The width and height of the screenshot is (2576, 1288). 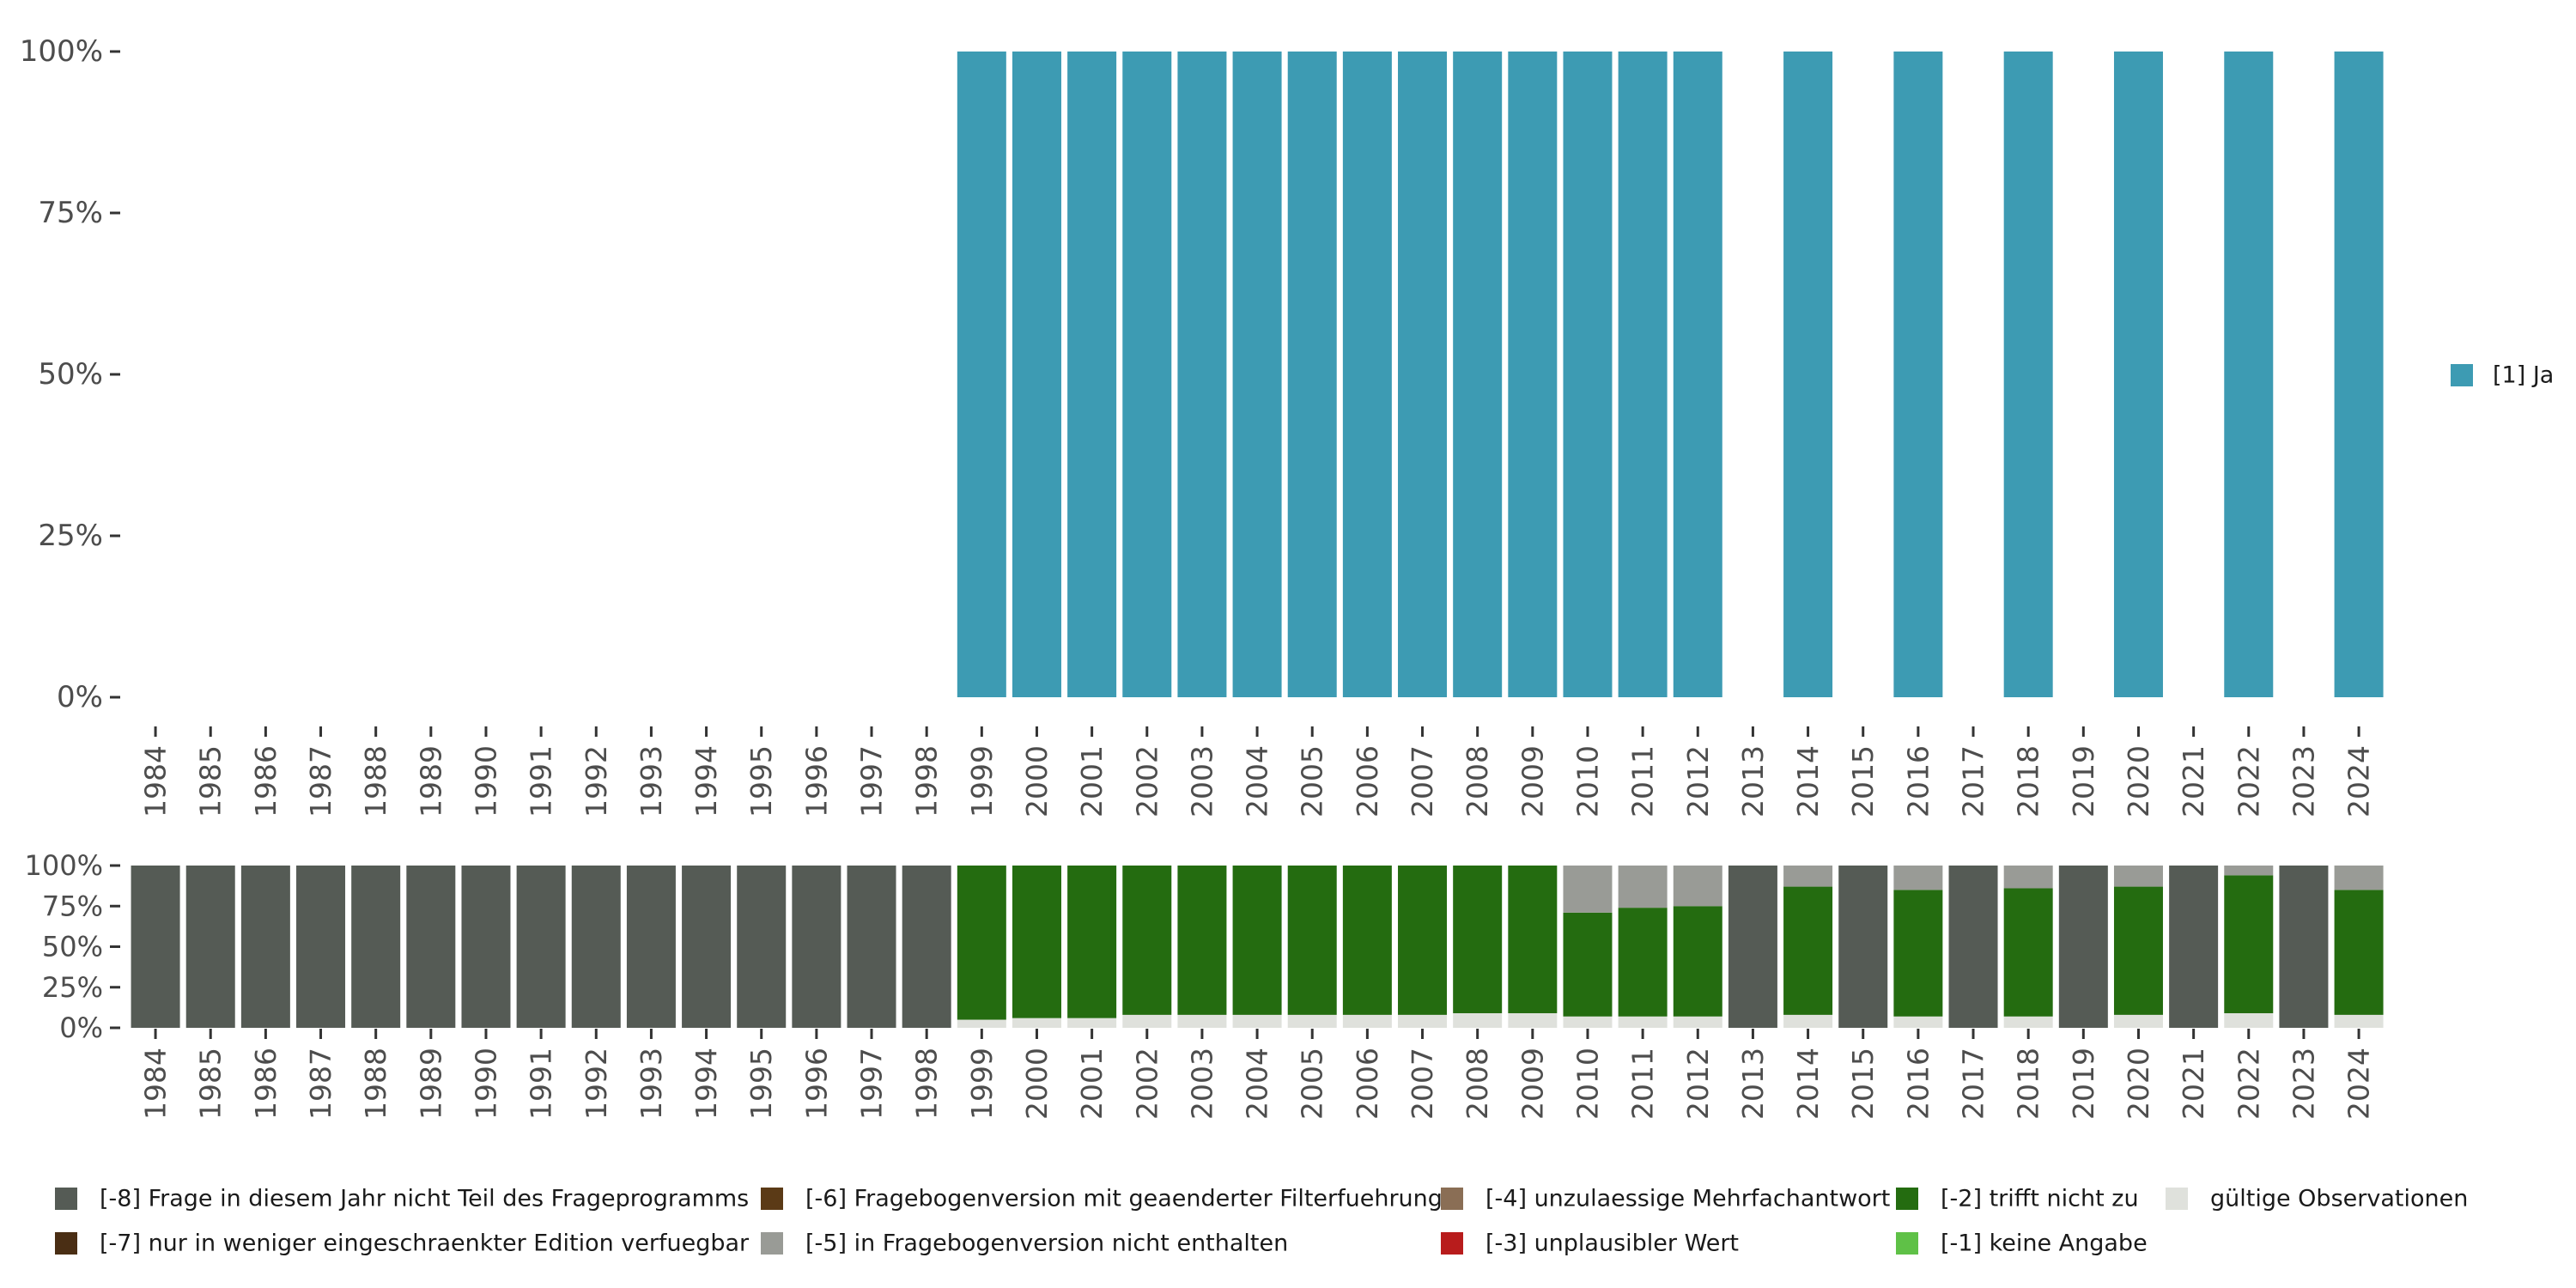 I want to click on top-x-tick-label: 2015, so click(x=1863, y=781).